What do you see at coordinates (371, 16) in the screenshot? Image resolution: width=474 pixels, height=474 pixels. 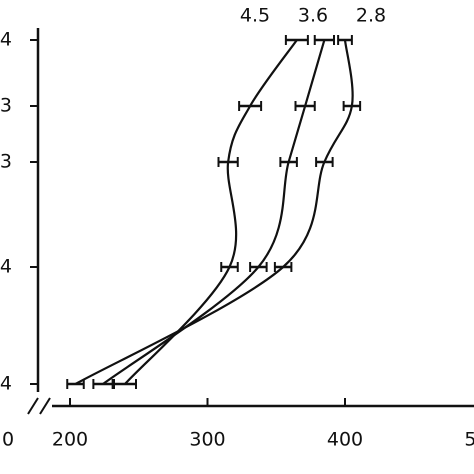 I see `legend-label: 2.8` at bounding box center [371, 16].